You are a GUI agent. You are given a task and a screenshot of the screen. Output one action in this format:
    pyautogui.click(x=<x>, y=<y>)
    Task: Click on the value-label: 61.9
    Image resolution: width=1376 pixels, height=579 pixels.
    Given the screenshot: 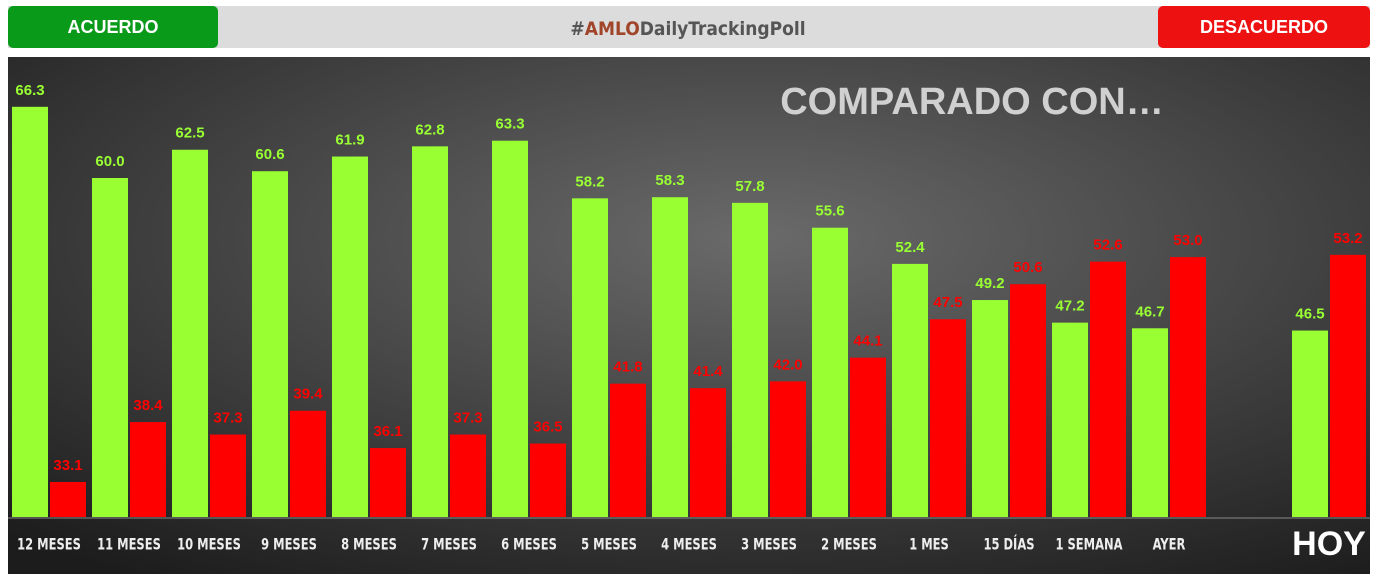 What is the action you would take?
    pyautogui.click(x=349, y=139)
    